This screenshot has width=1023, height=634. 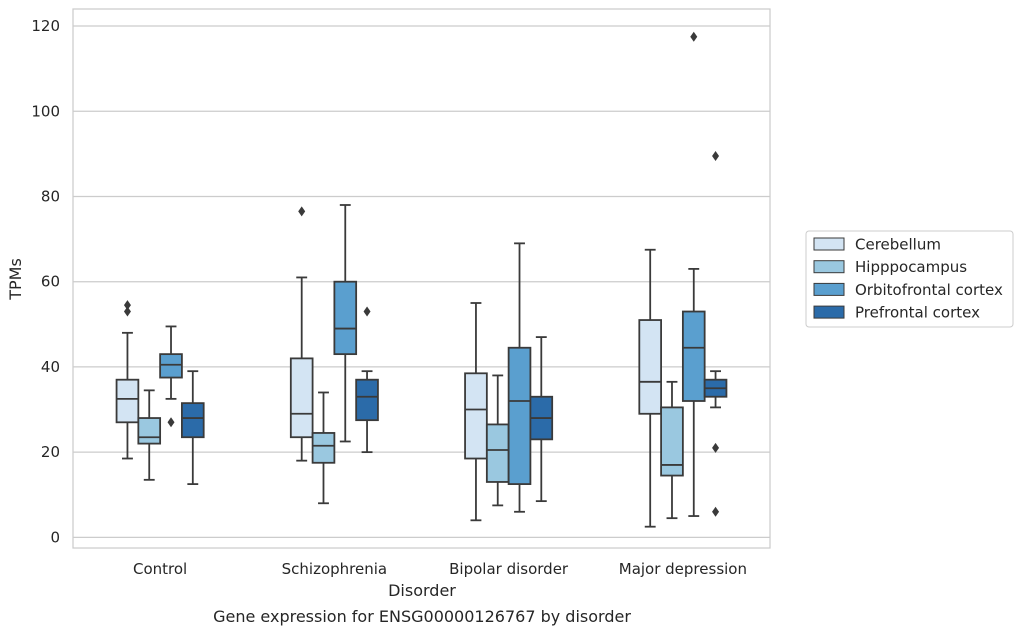 I want to click on x-tick-label: Major depression, so click(x=683, y=569).